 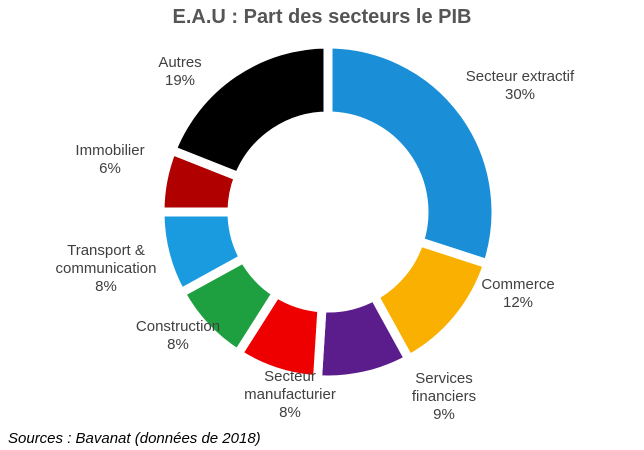 I want to click on segment-label: Construction 8%, so click(x=178, y=336).